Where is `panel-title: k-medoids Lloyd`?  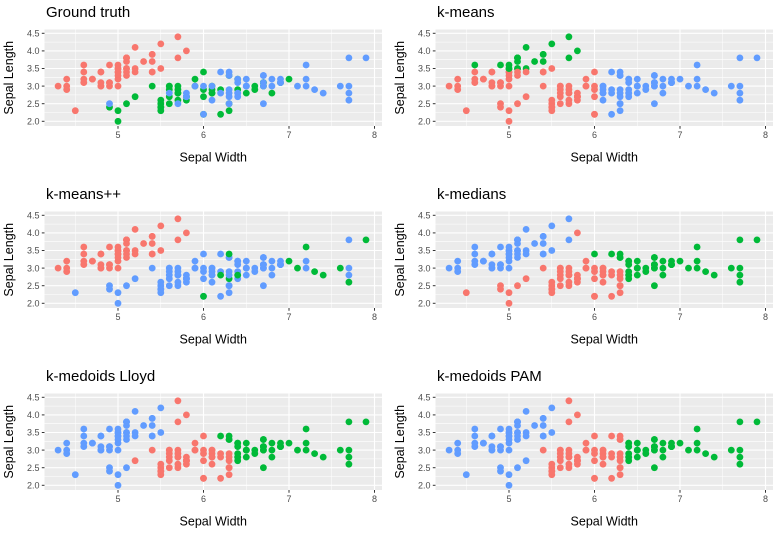 panel-title: k-medoids Lloyd is located at coordinates (101, 376).